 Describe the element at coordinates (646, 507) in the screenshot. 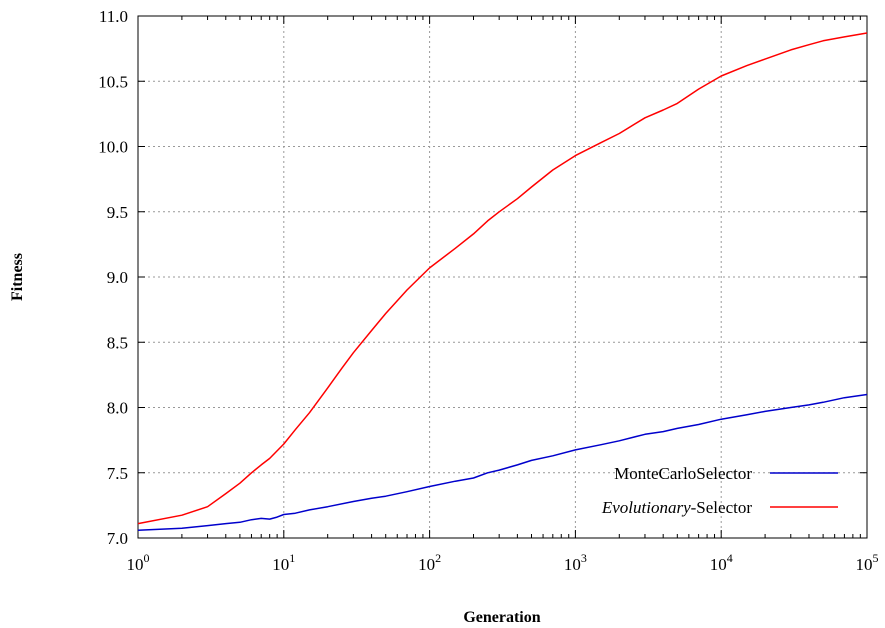

I see `legend-label-evolutionary-italic: Evolutionary` at that location.